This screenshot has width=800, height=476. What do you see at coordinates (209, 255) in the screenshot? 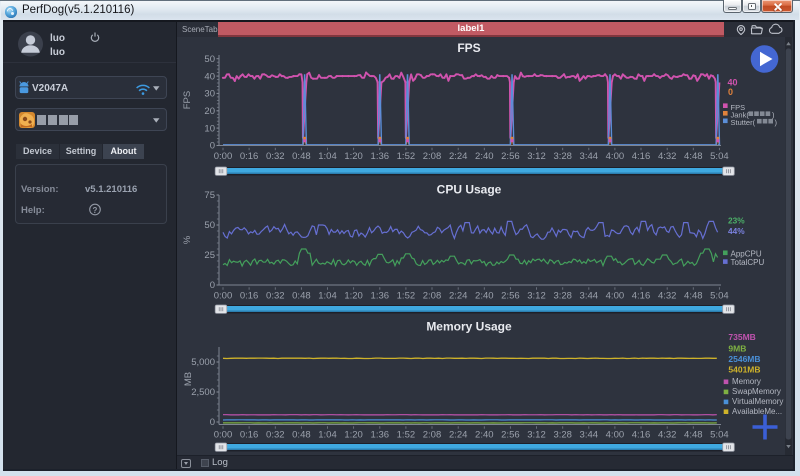
I see `svg-text: 25` at bounding box center [209, 255].